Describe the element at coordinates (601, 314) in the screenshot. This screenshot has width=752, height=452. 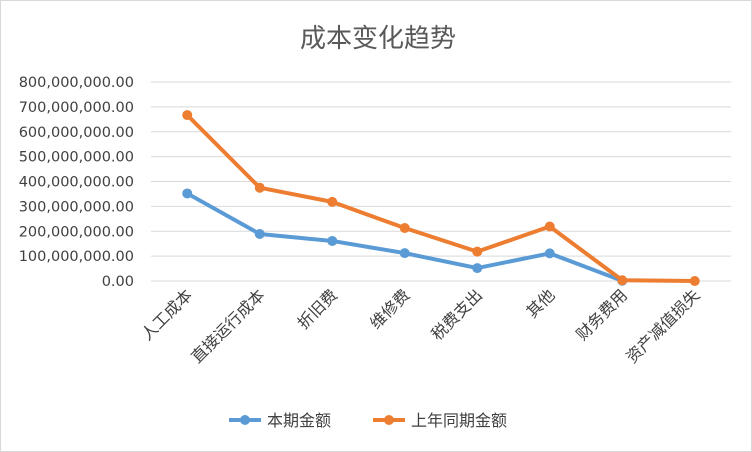
I see `x-tick-label: 财务费用` at that location.